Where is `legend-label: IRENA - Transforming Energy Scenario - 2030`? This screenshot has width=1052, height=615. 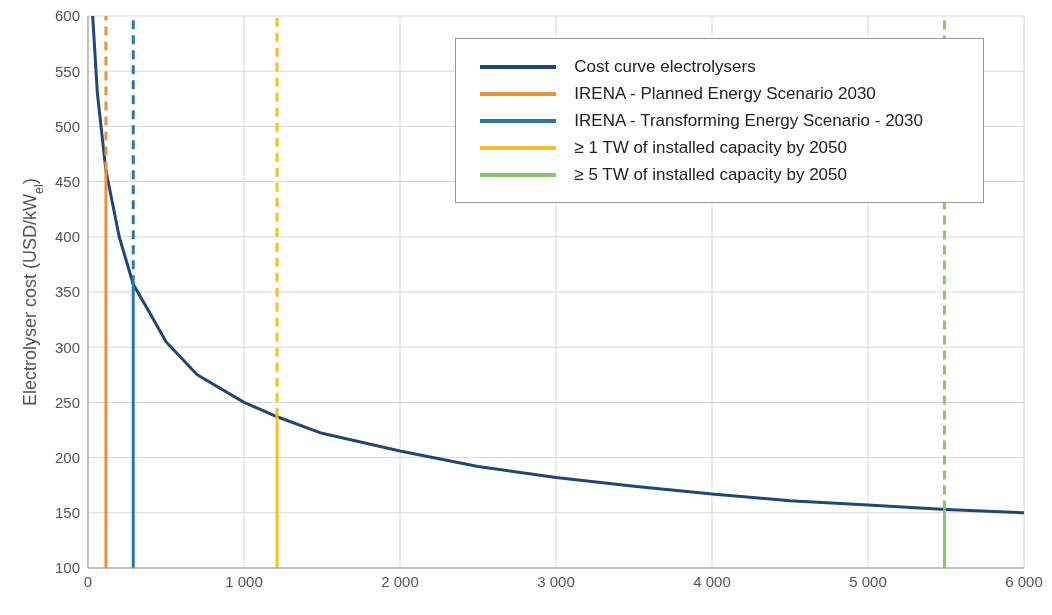 legend-label: IRENA - Transforming Energy Scenario - 2030 is located at coordinates (748, 120).